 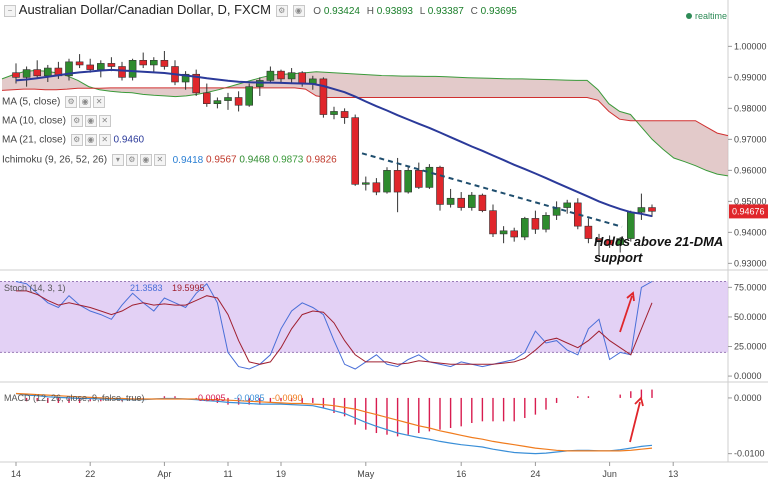 What do you see at coordinates (609, 474) in the screenshot?
I see `x-tick-label: Jun` at bounding box center [609, 474].